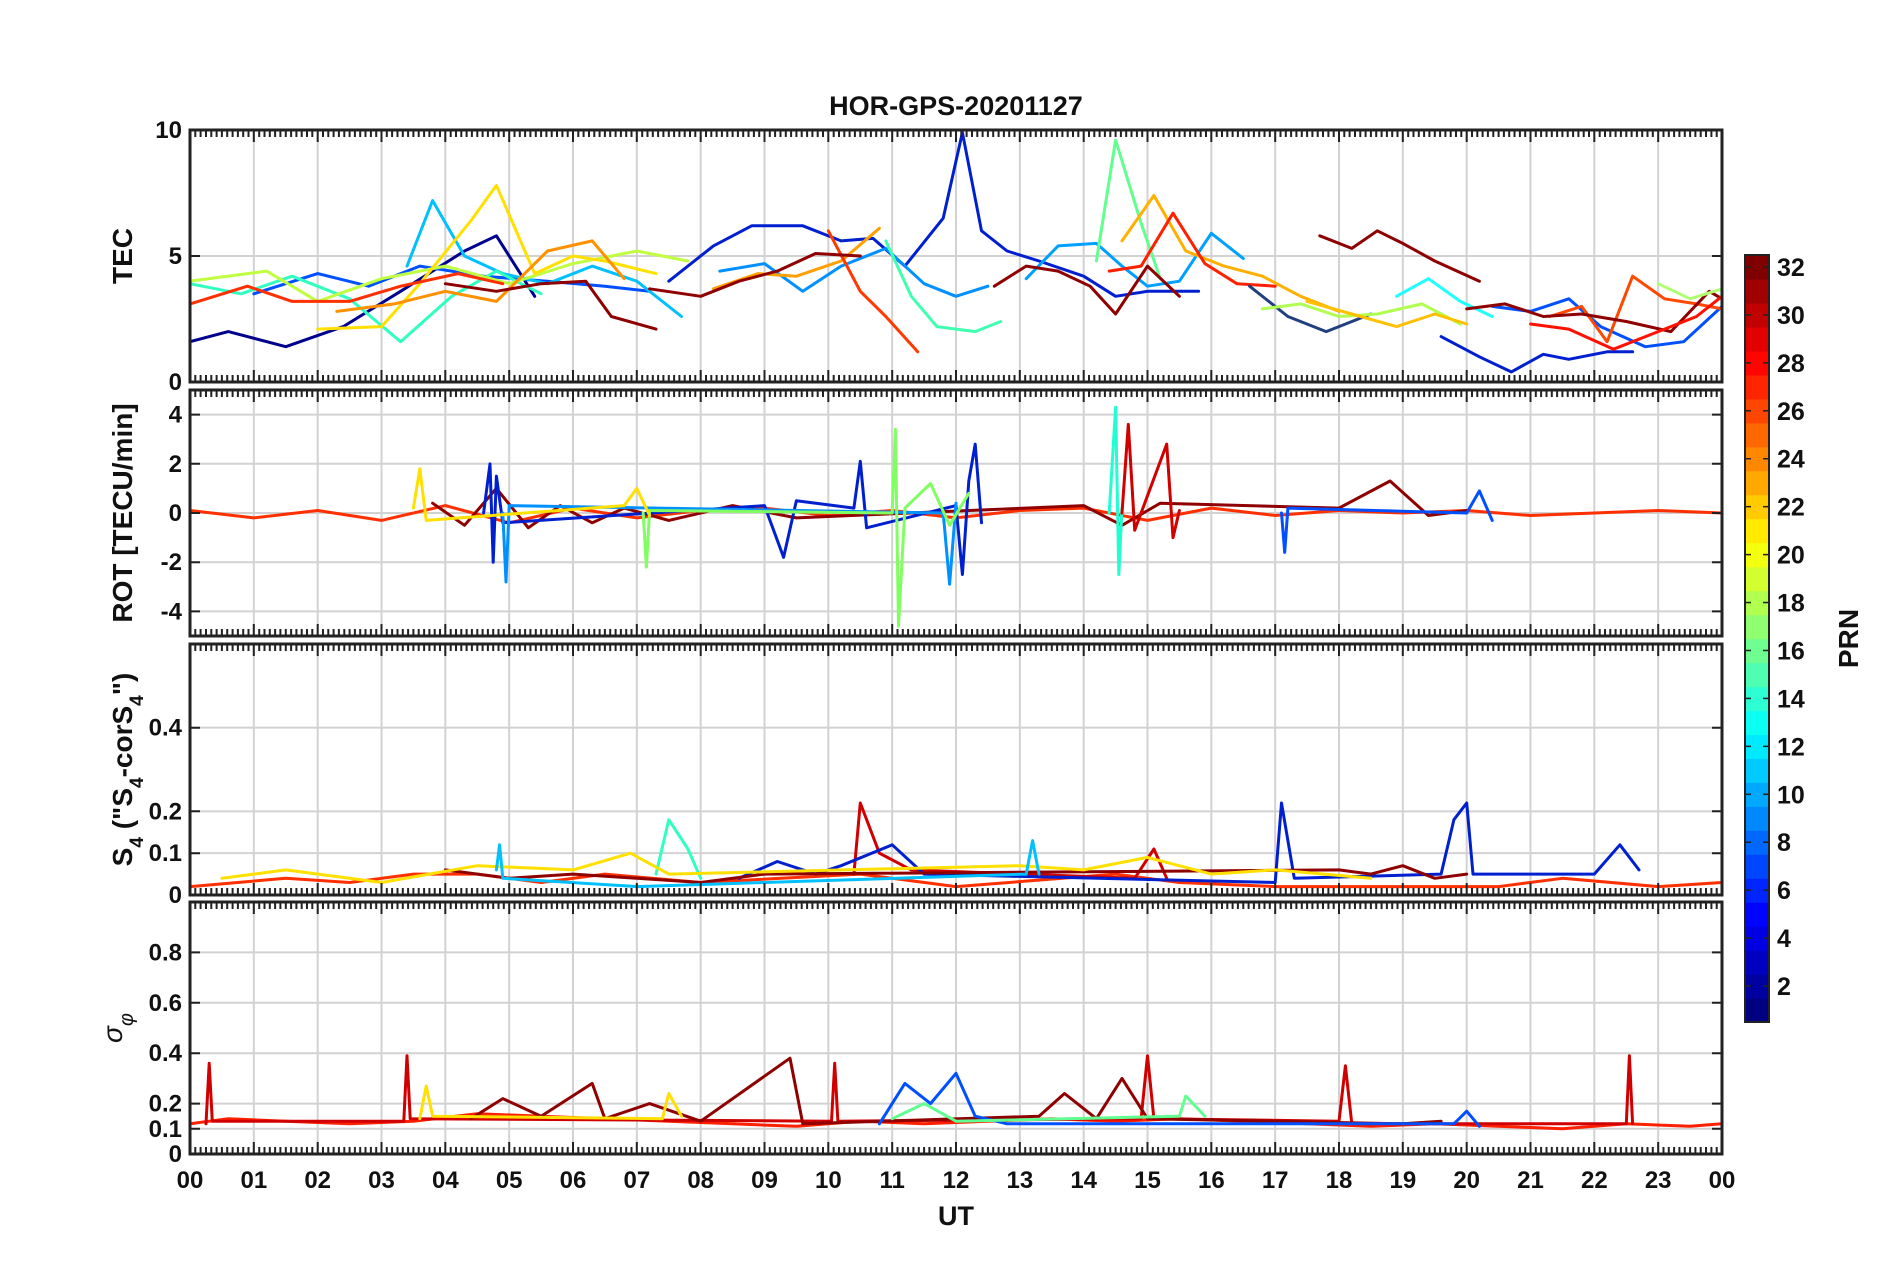  What do you see at coordinates (1791, 460) in the screenshot?
I see `colorbar-tick-label: 24` at bounding box center [1791, 460].